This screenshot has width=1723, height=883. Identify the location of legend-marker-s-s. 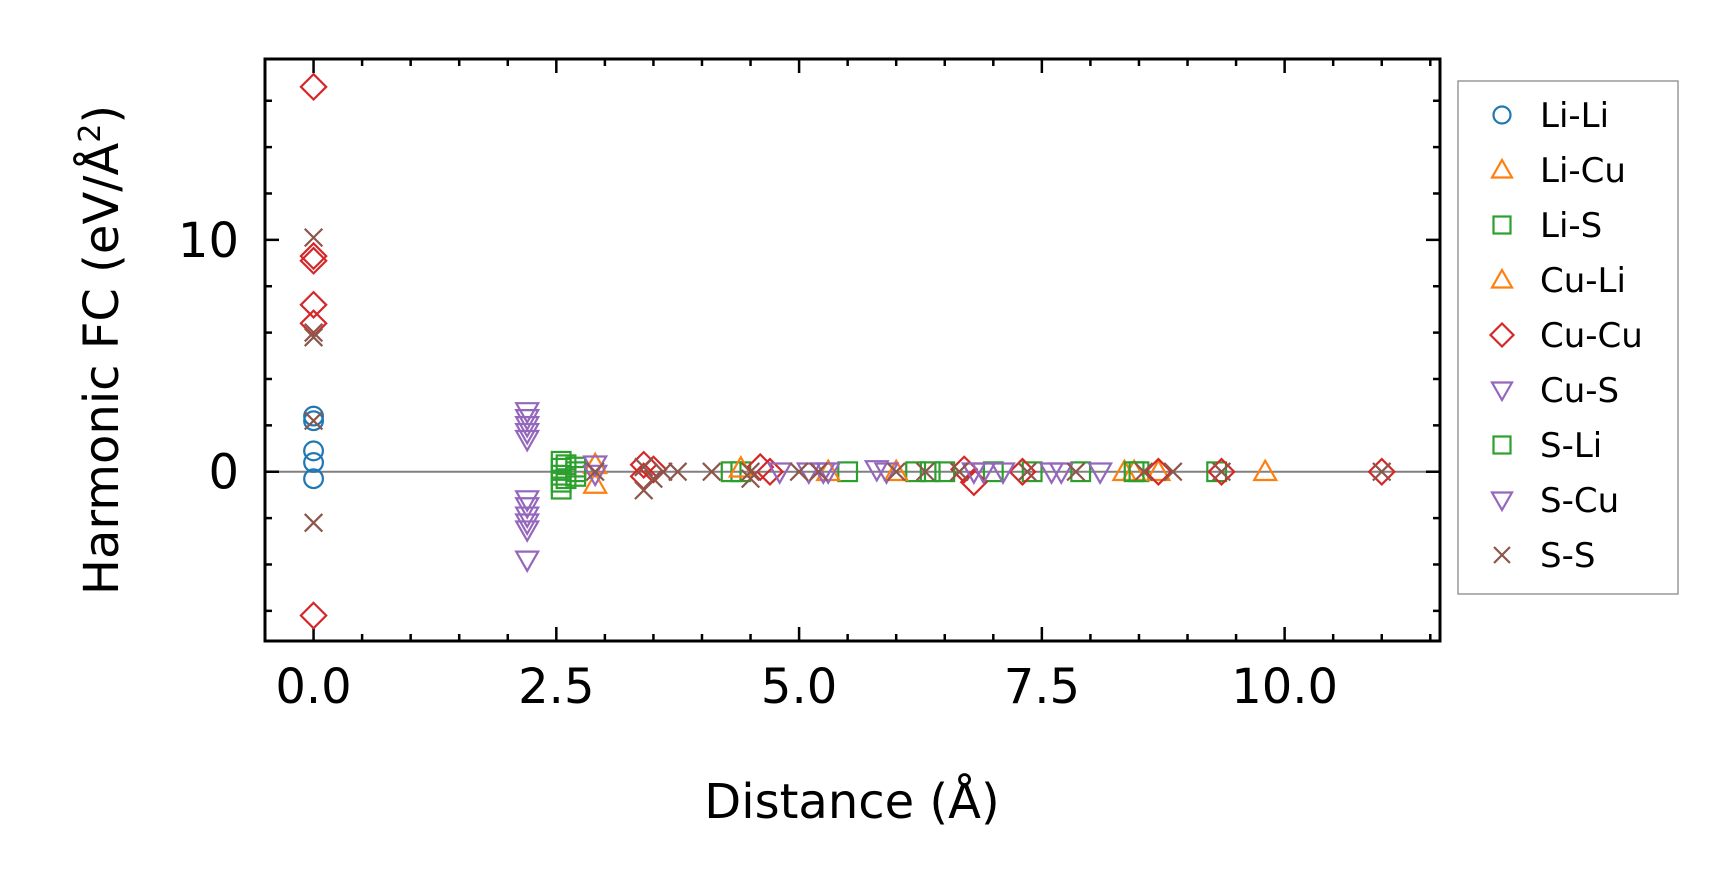
(1502, 555).